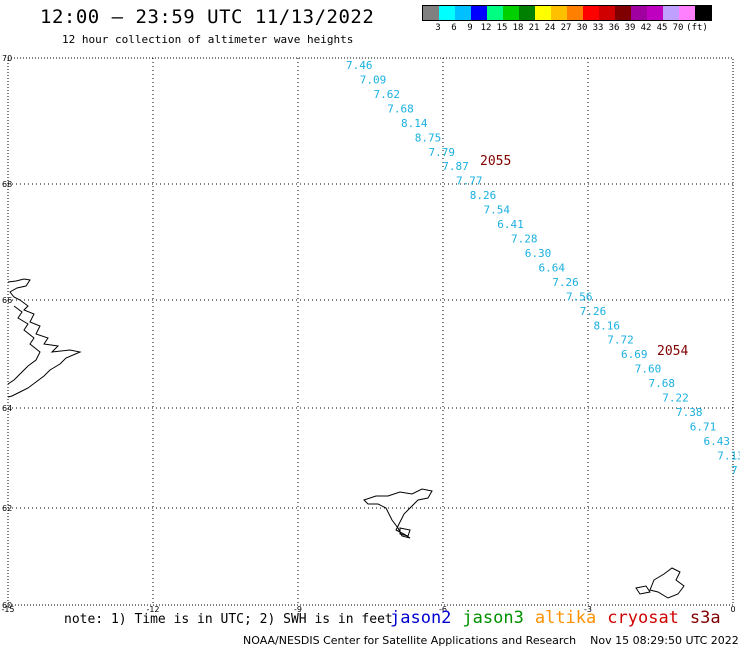  I want to click on coastline-shetland-small, so click(643, 590).